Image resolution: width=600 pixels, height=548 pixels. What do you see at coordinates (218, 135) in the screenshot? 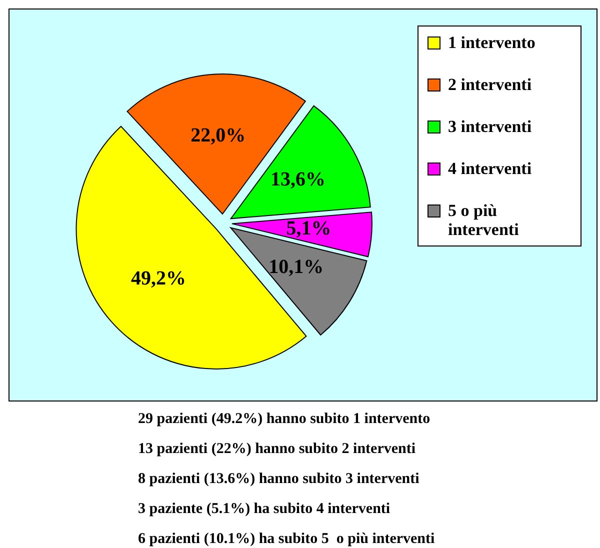
I see `data-label: 22,0%` at bounding box center [218, 135].